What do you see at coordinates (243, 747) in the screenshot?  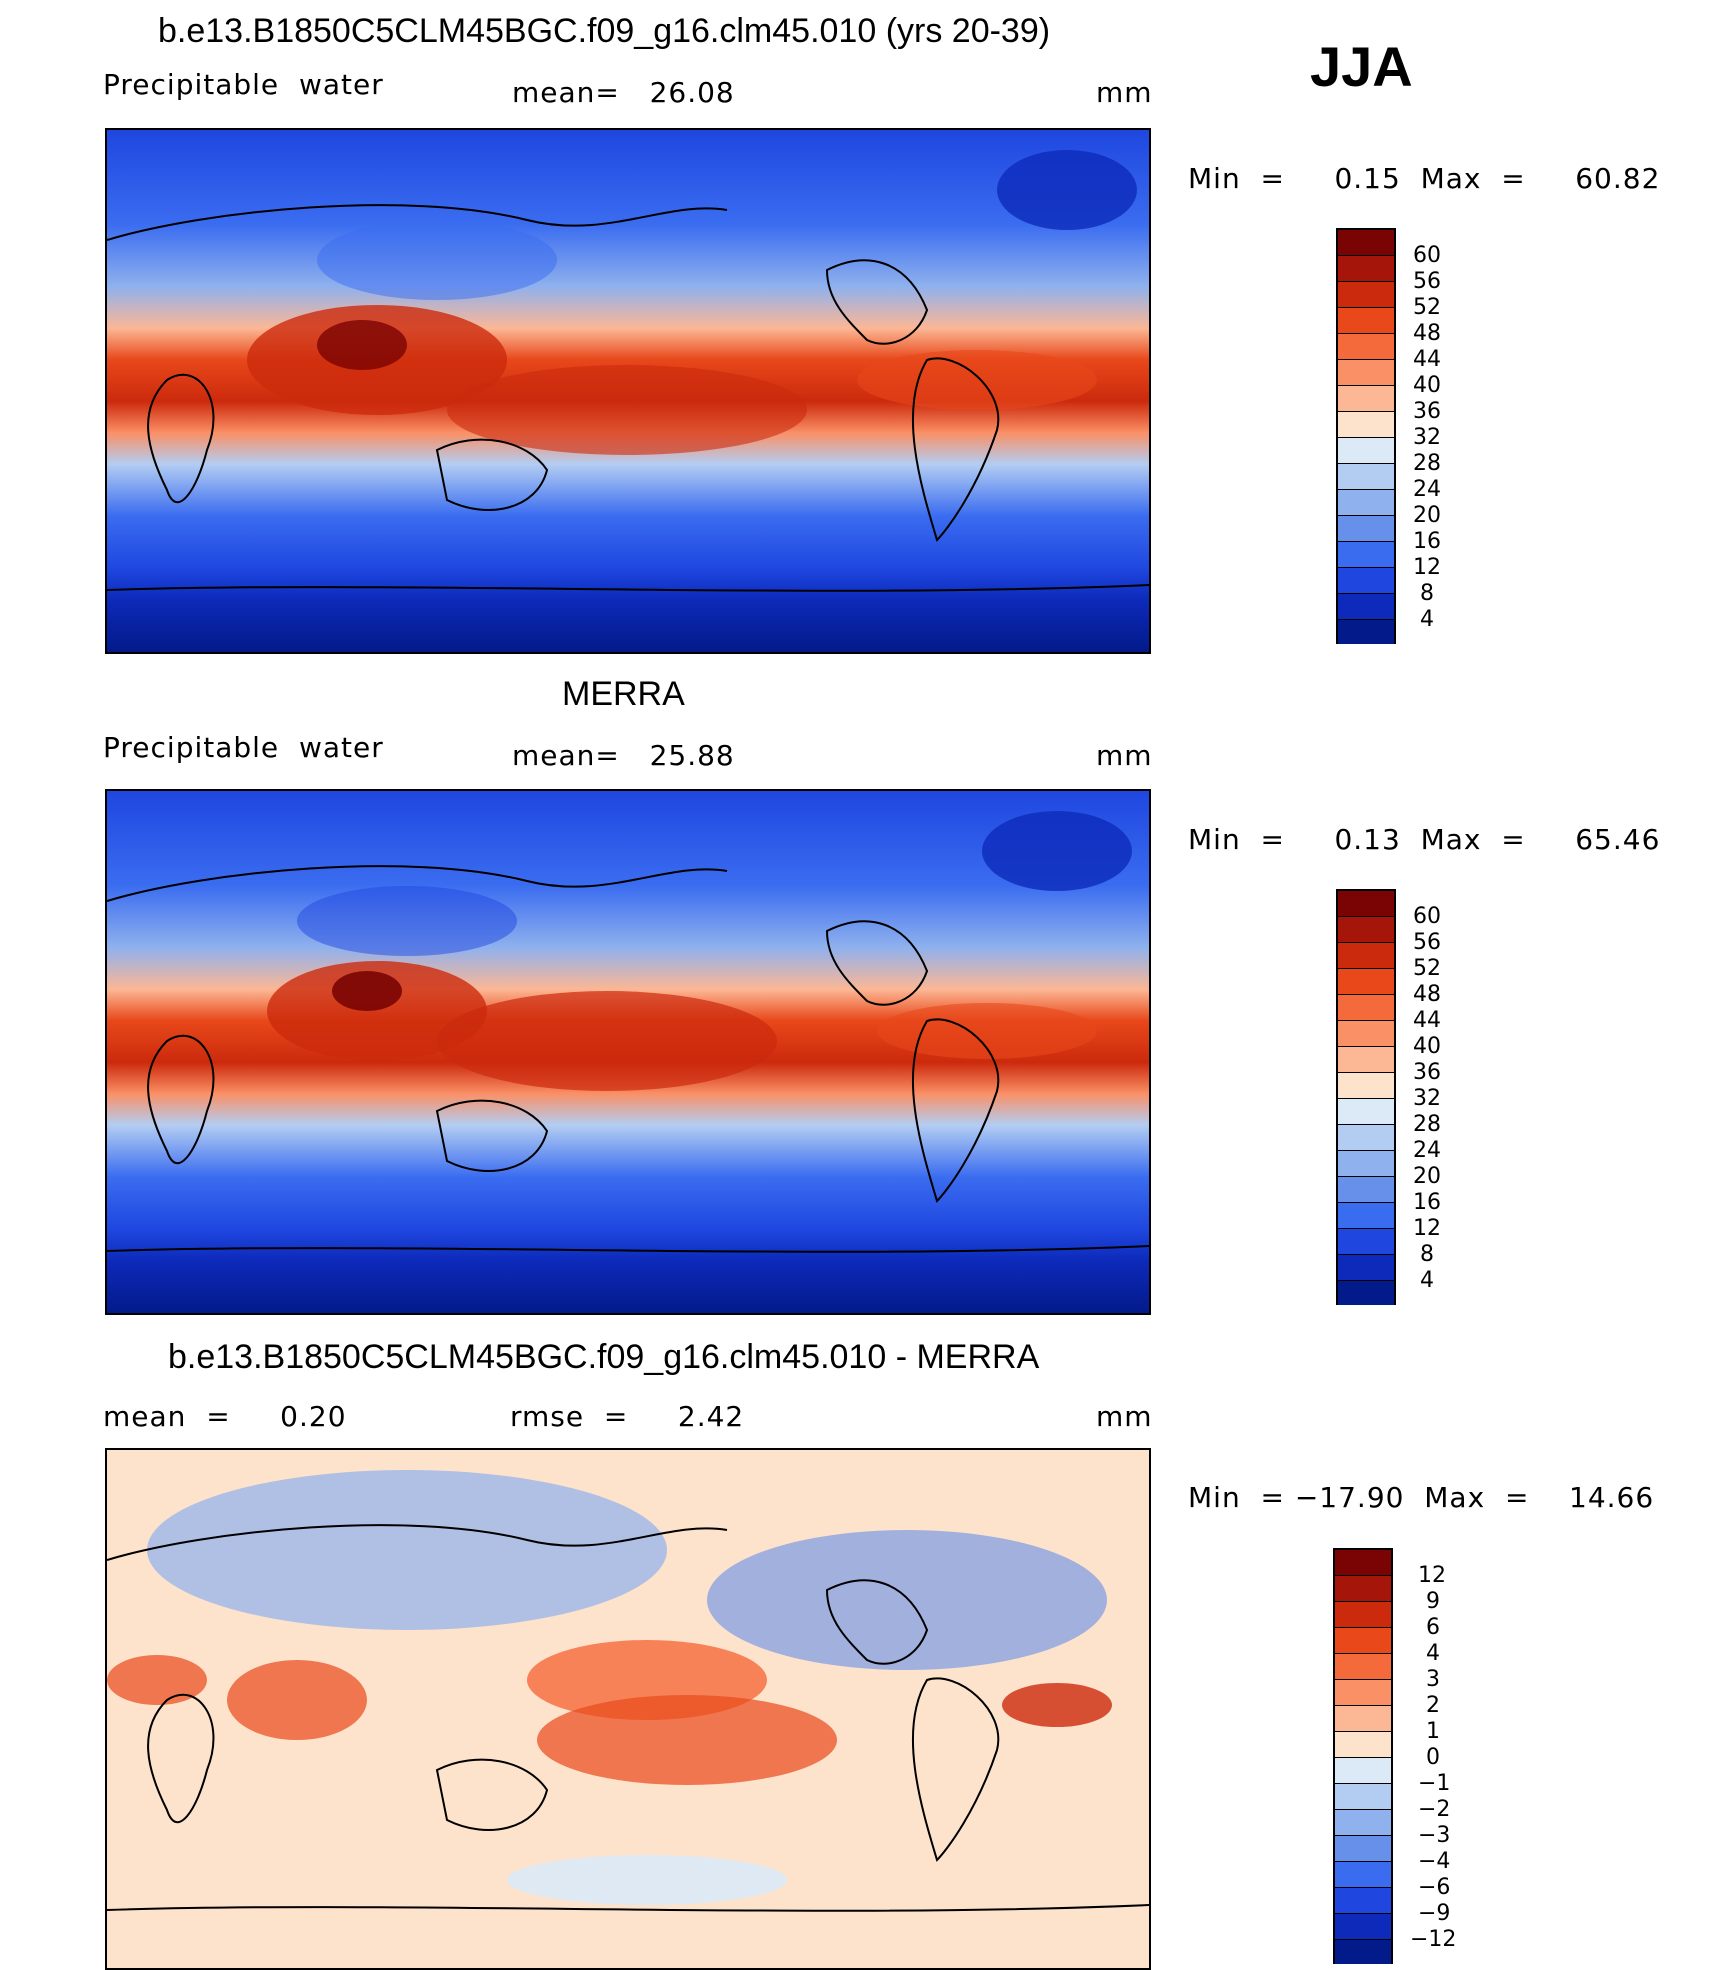 I see `panel2-left-label: Precipitable water` at bounding box center [243, 747].